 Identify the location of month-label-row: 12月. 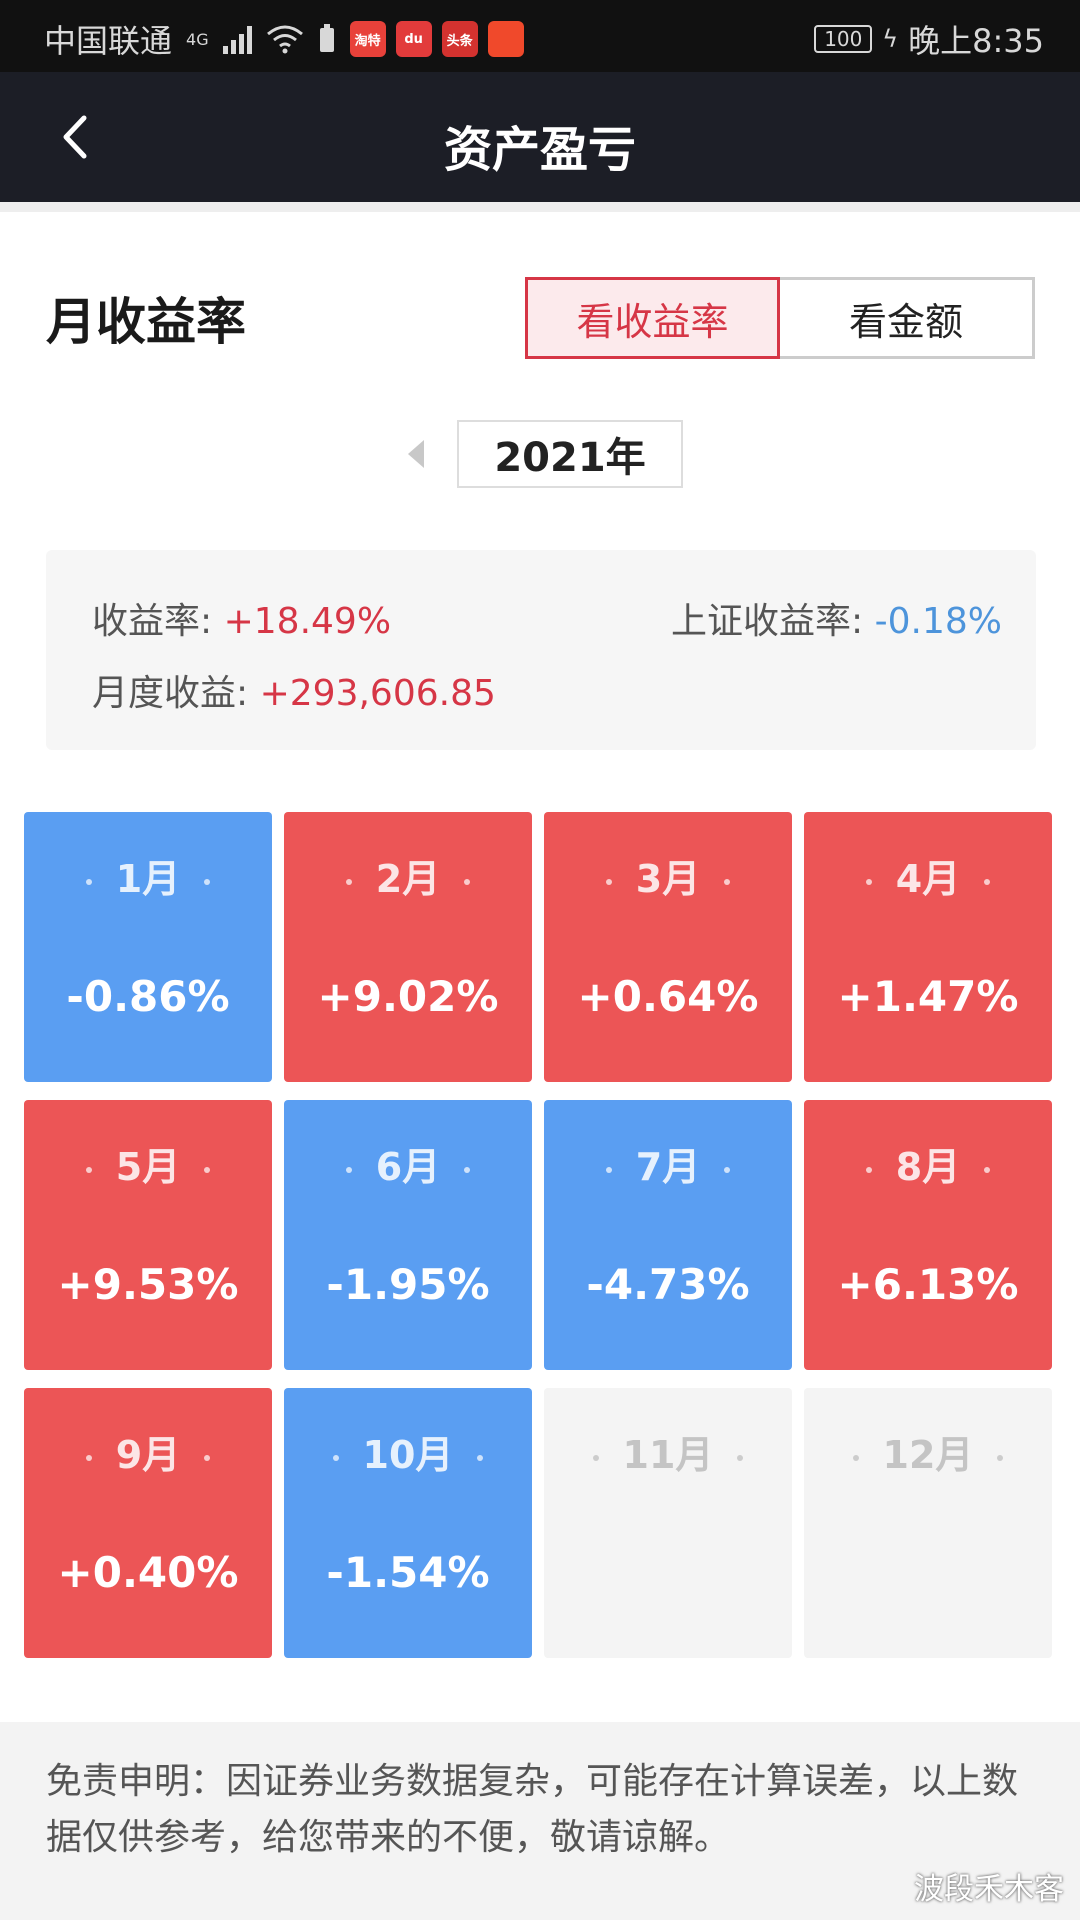
(928, 1451).